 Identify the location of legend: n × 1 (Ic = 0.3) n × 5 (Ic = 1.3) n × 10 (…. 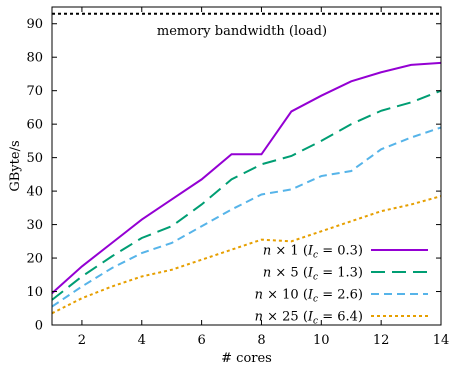
(341, 285).